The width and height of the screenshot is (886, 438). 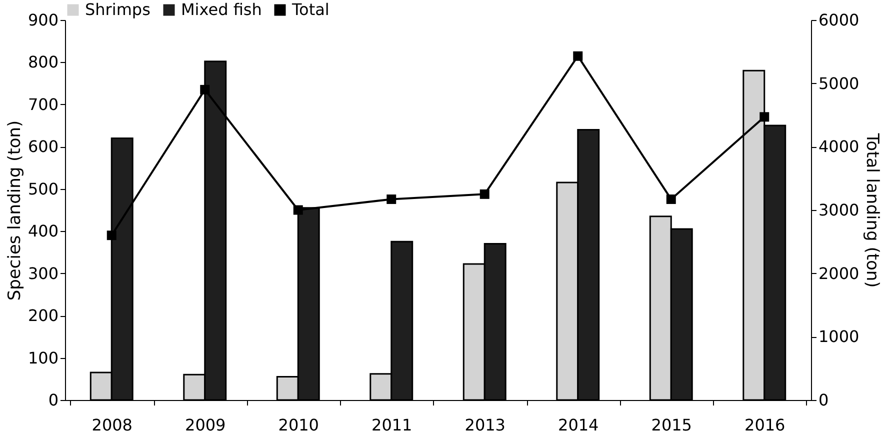 What do you see at coordinates (205, 425) in the screenshot?
I see `x-tick-label: 2009` at bounding box center [205, 425].